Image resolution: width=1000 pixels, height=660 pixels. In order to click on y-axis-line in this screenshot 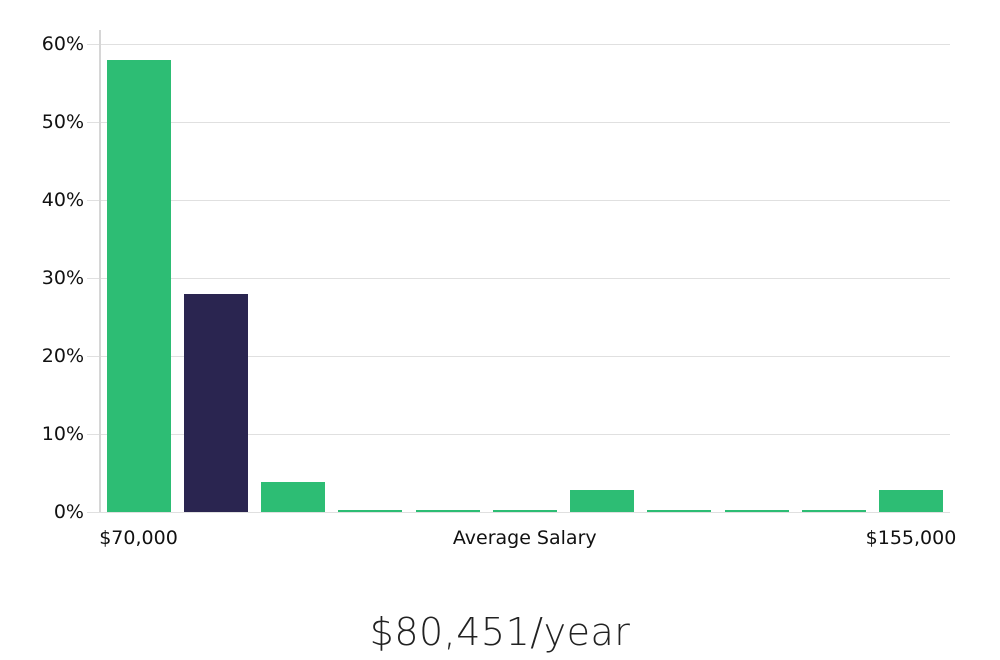, I will do `click(100, 271)`.